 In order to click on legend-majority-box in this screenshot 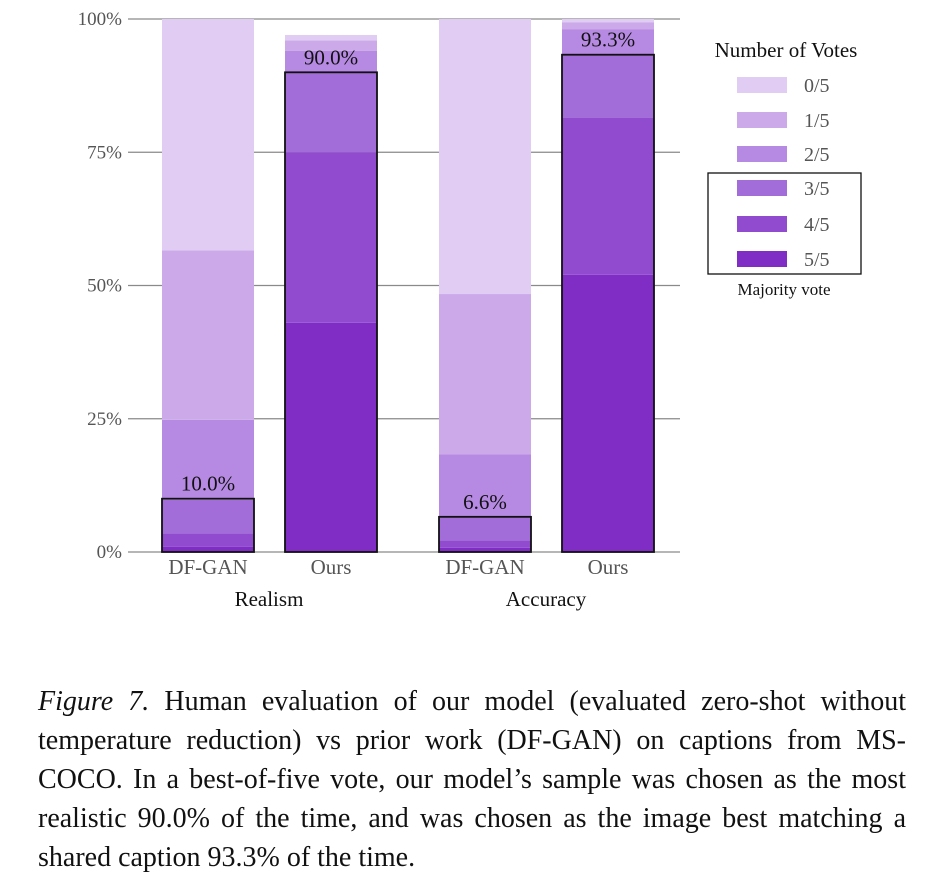, I will do `click(784, 223)`.